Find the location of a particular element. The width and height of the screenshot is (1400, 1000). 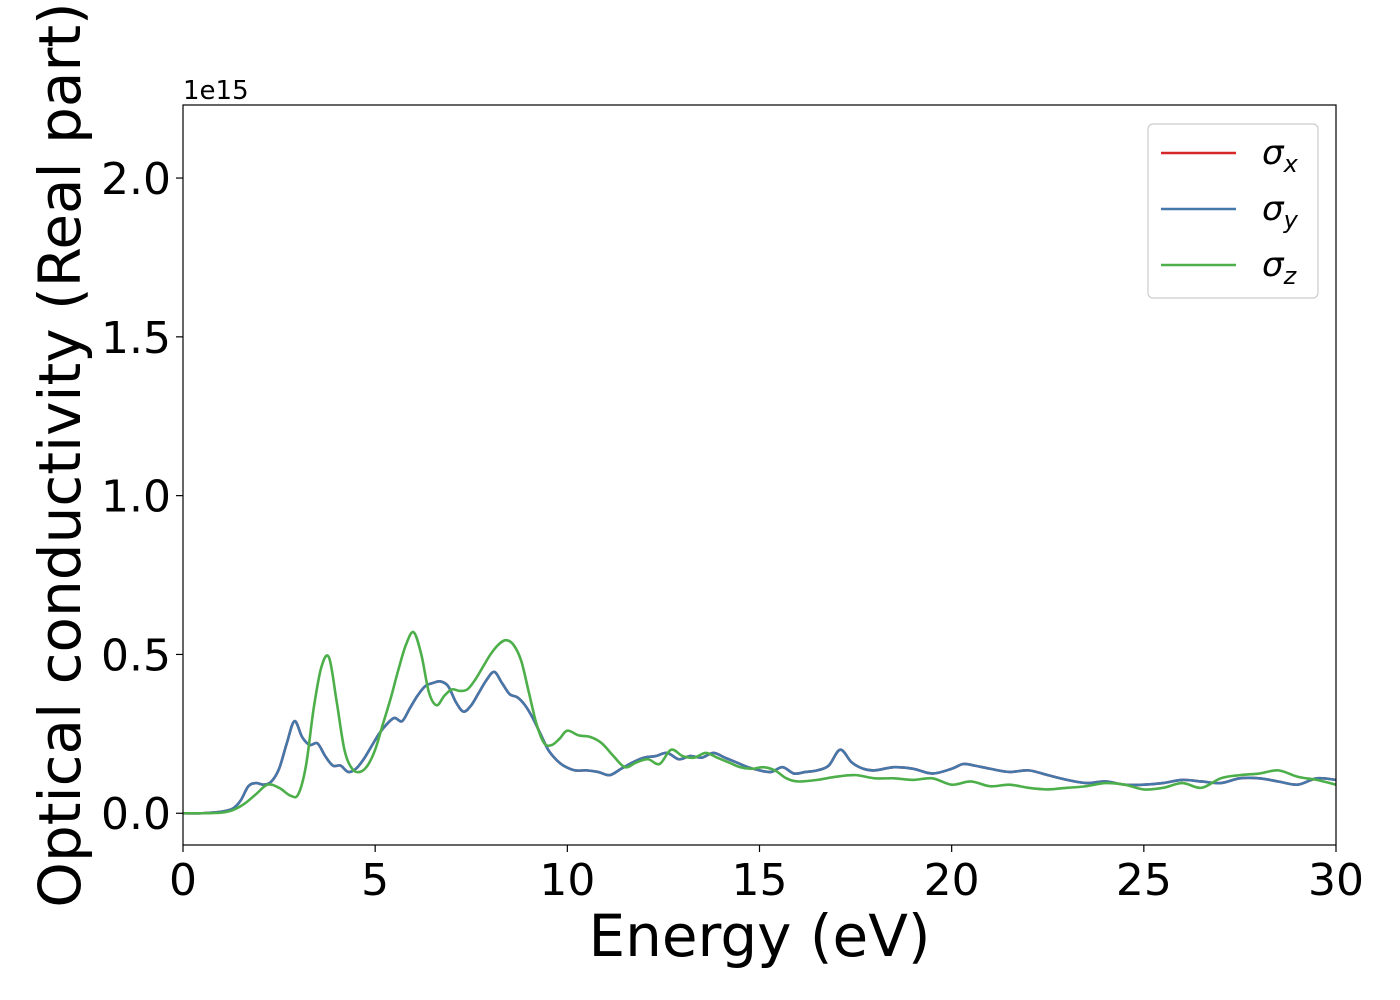

x-axis: 0 5 10 15 20 25 30 is located at coordinates (766, 875).